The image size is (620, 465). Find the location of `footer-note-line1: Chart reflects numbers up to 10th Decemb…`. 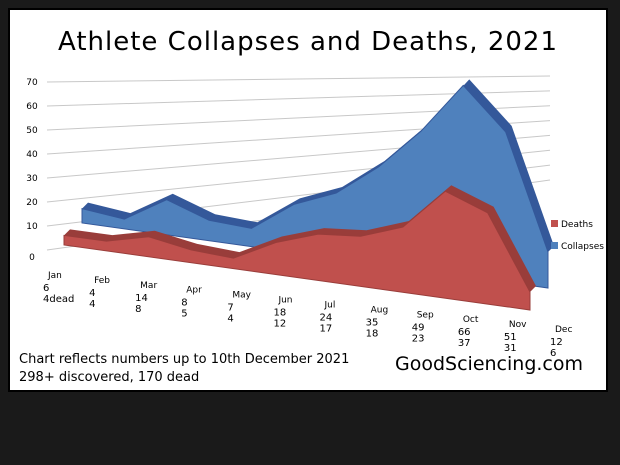

footer-note-line1: Chart reflects numbers up to 10th Decemb… is located at coordinates (184, 359).